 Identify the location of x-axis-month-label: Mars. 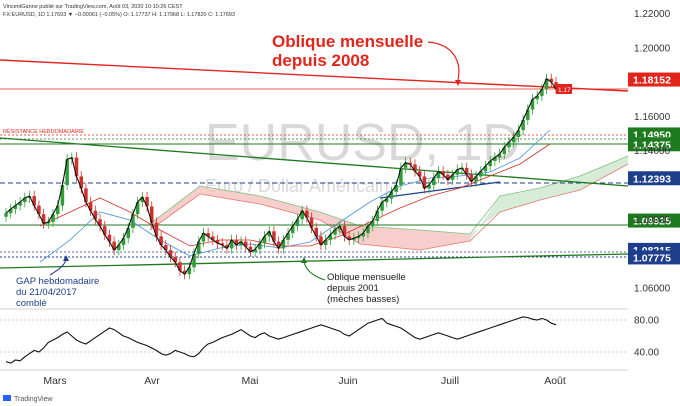
(54, 381).